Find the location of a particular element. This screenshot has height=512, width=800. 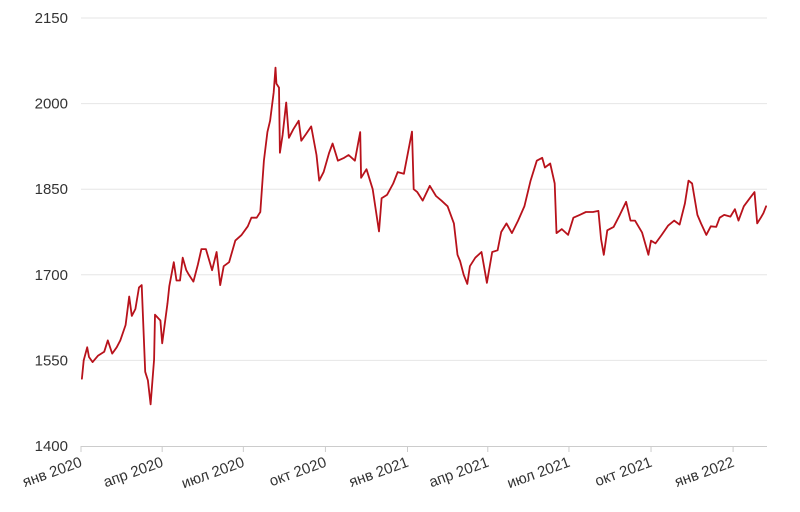

x-tick-label: окт 2020 is located at coordinates (298, 472).